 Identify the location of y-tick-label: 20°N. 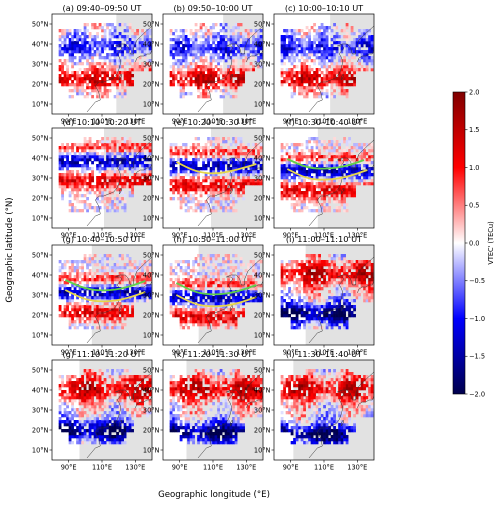
(262, 84).